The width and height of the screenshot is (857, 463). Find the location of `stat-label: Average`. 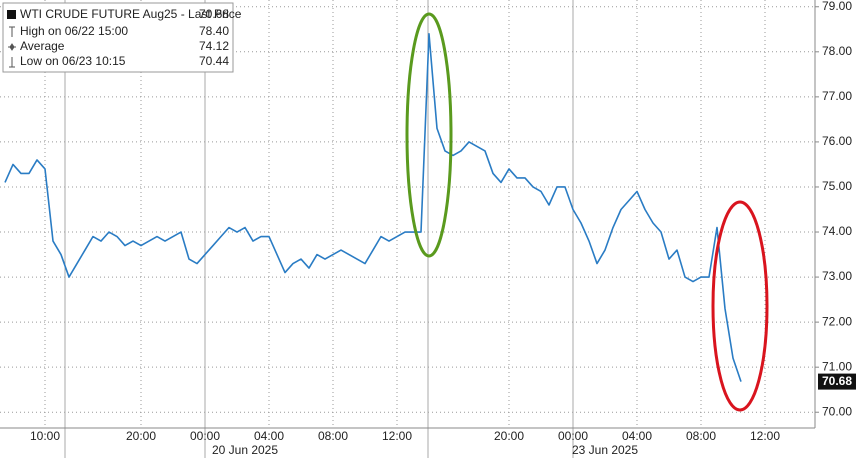

stat-label: Average is located at coordinates (42, 46).